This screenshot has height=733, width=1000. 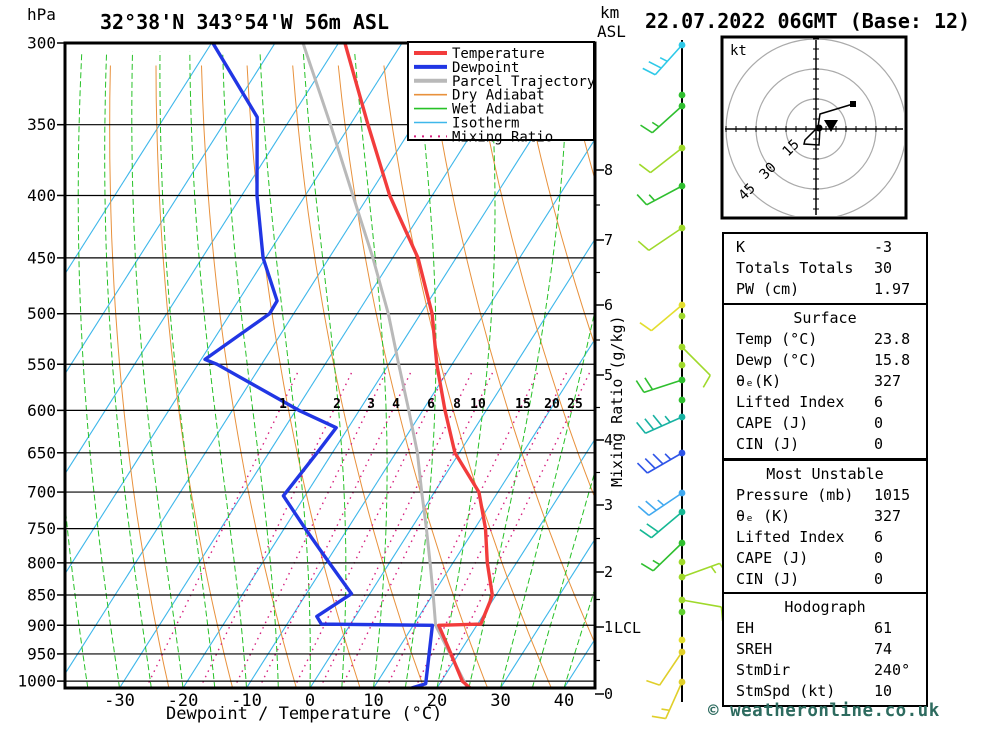 I want to click on stat-value: 240°, so click(x=892, y=670).